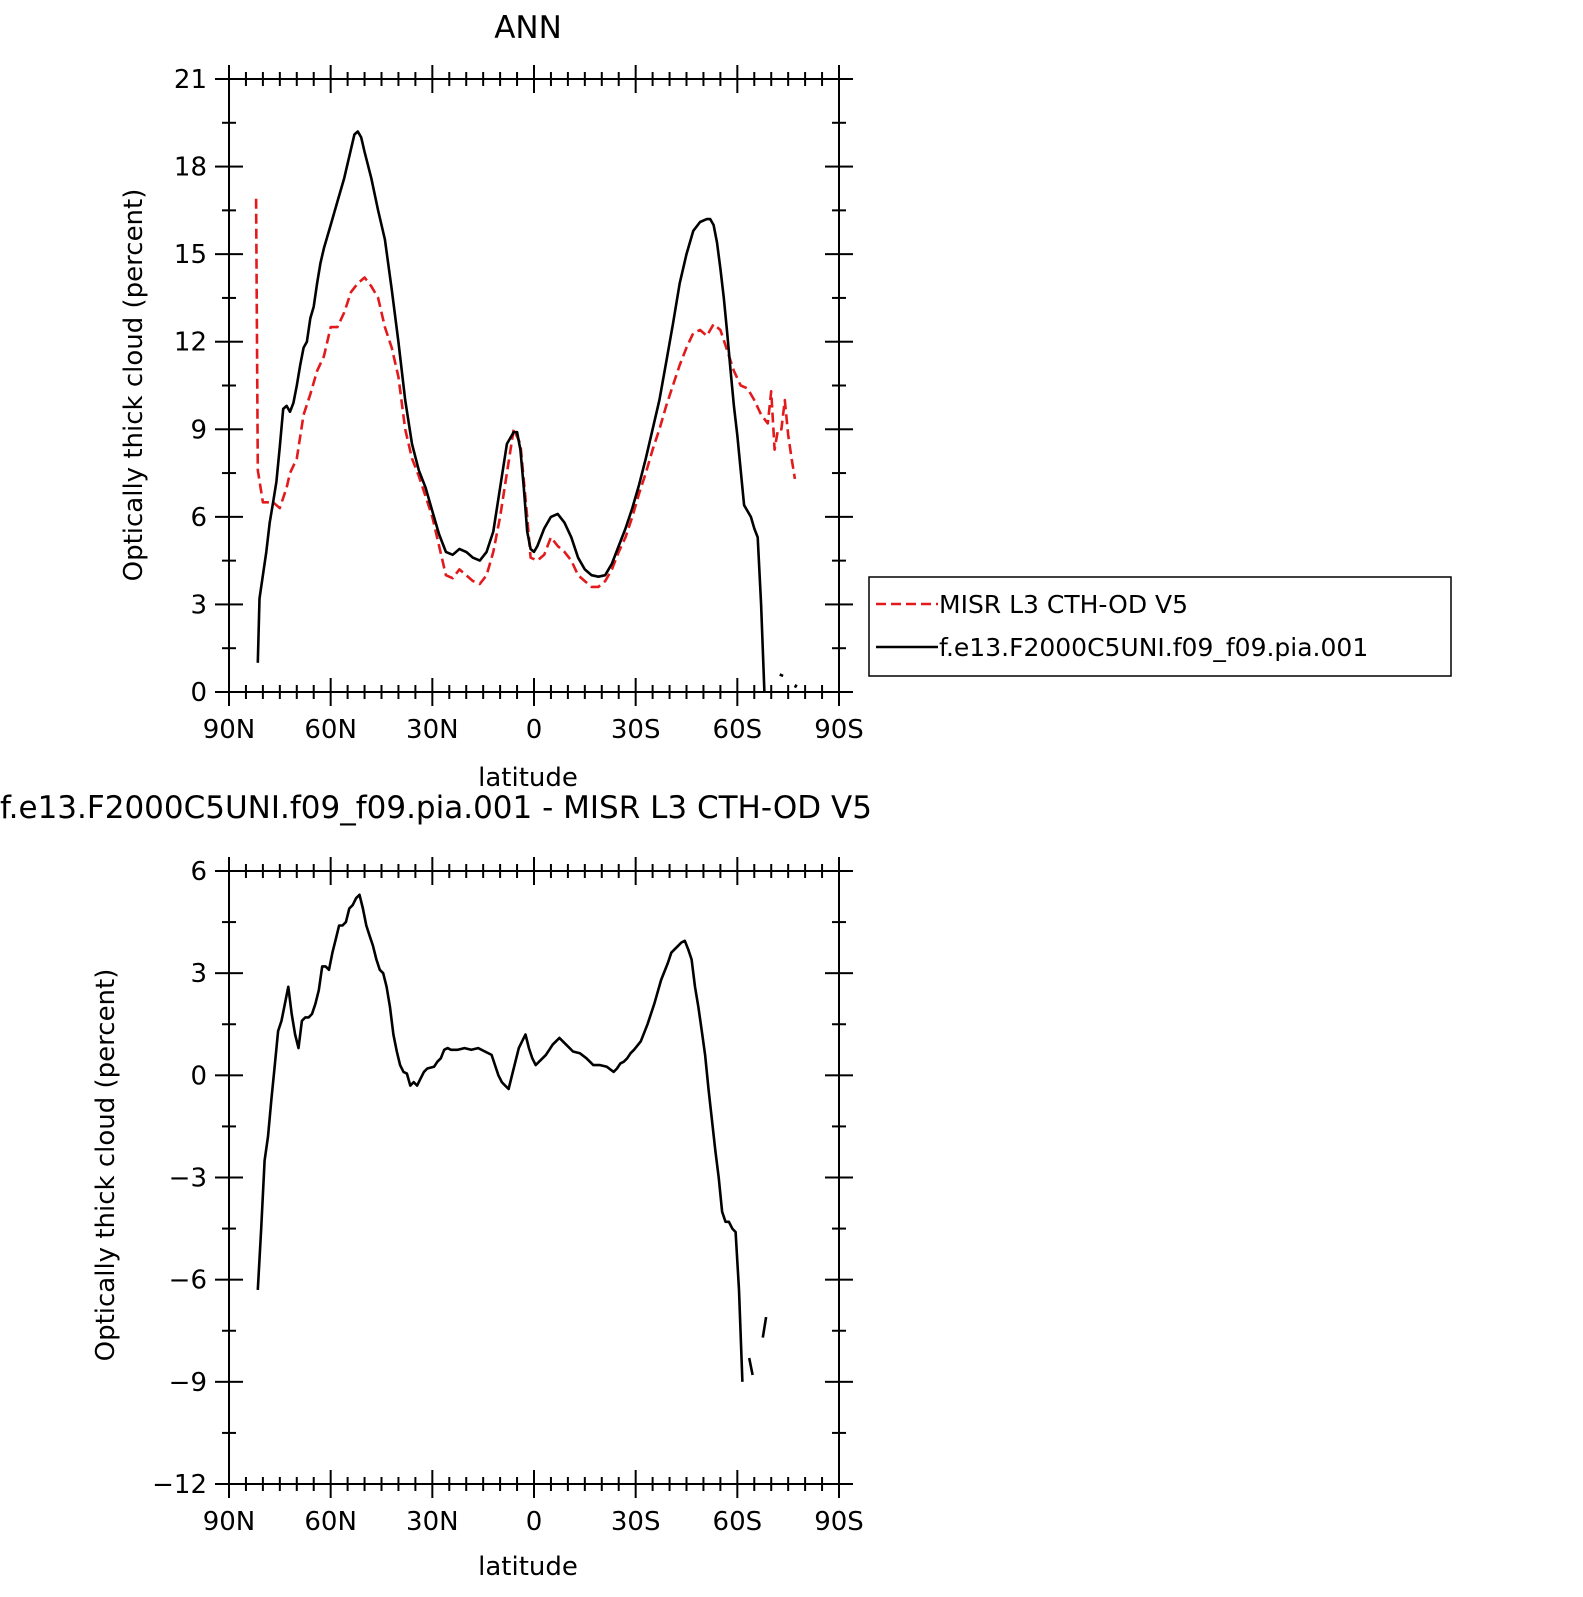 Image resolution: width=1583 pixels, height=1597 pixels. What do you see at coordinates (190, 168) in the screenshot?
I see `top-y-tick-label: 18` at bounding box center [190, 168].